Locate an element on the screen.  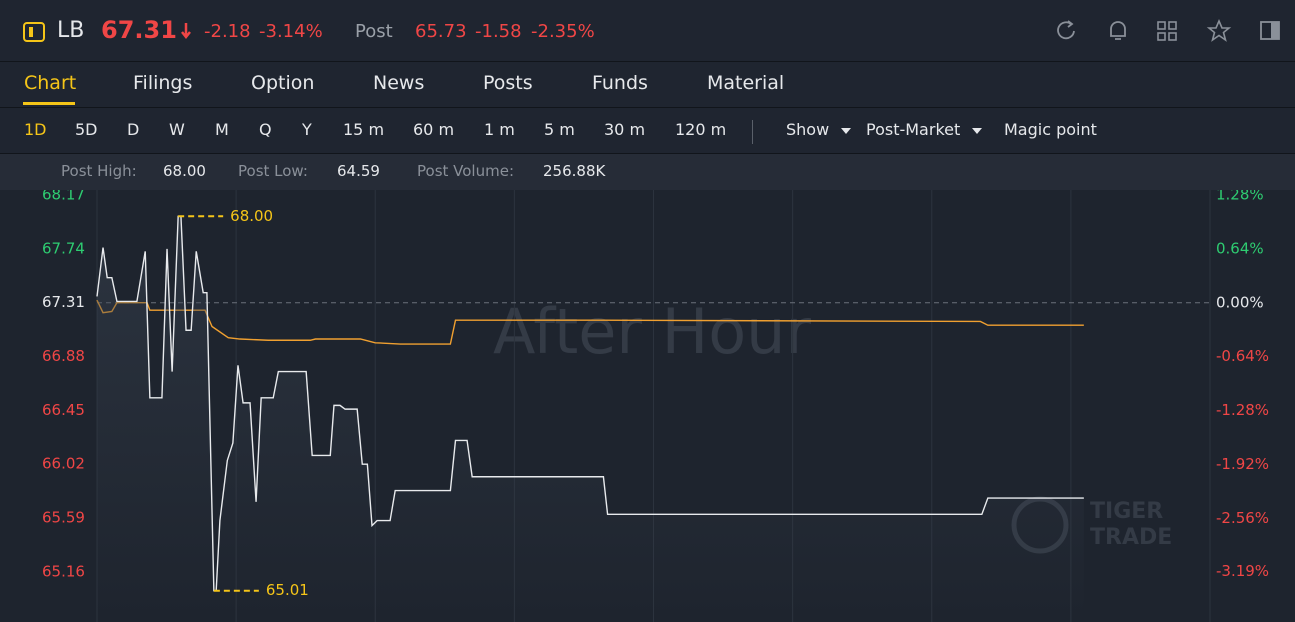
y-tick-label: 67.74 is located at coordinates (63, 248).